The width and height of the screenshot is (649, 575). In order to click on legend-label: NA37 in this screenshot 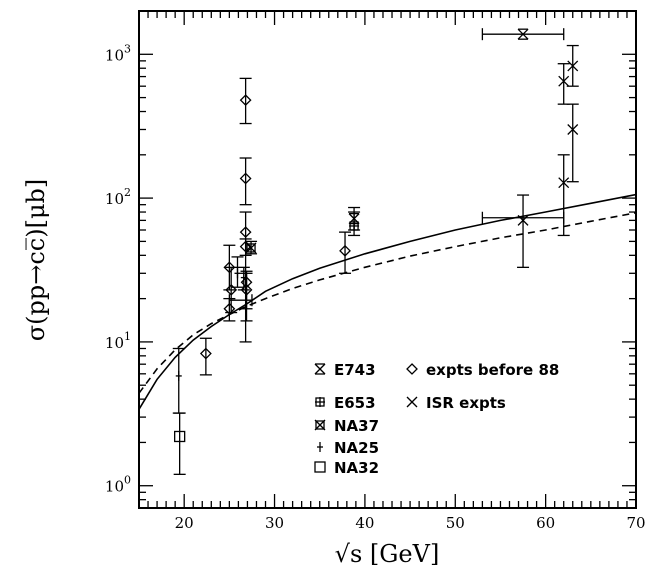, I will do `click(356, 426)`.